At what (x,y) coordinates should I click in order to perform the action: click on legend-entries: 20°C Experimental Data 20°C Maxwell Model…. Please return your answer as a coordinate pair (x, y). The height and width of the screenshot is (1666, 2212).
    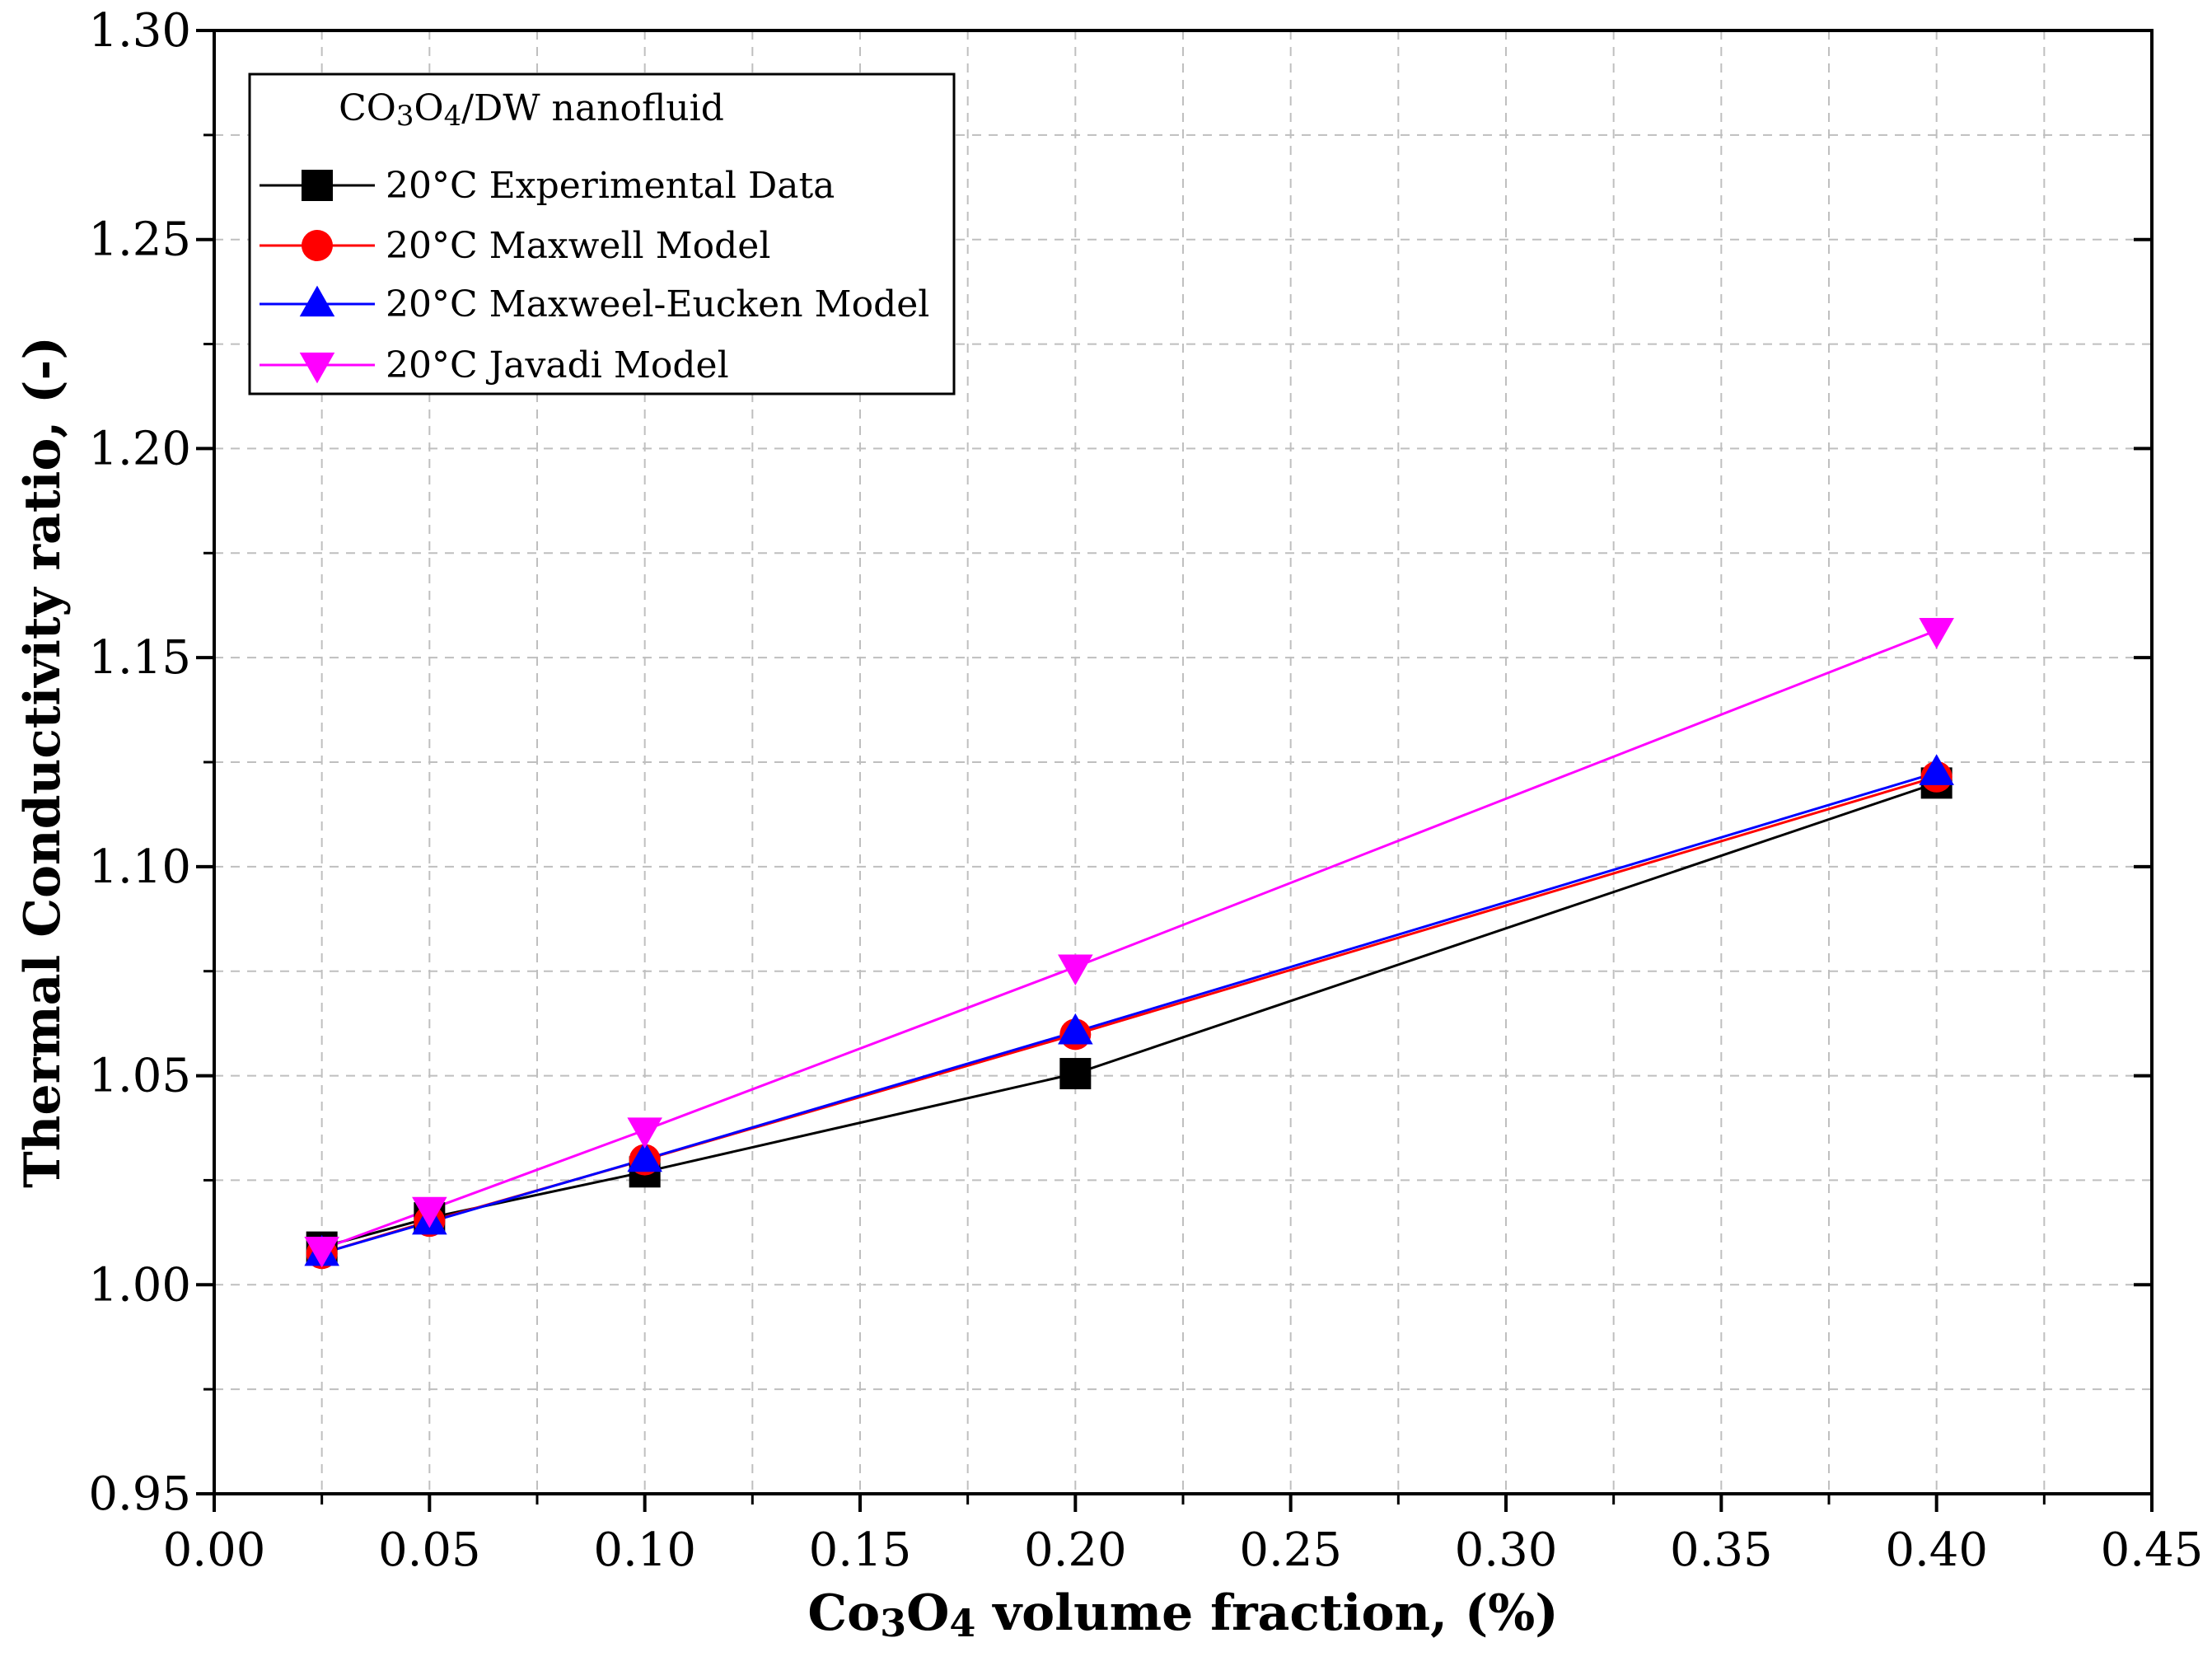
    Looking at the image, I should click on (594, 275).